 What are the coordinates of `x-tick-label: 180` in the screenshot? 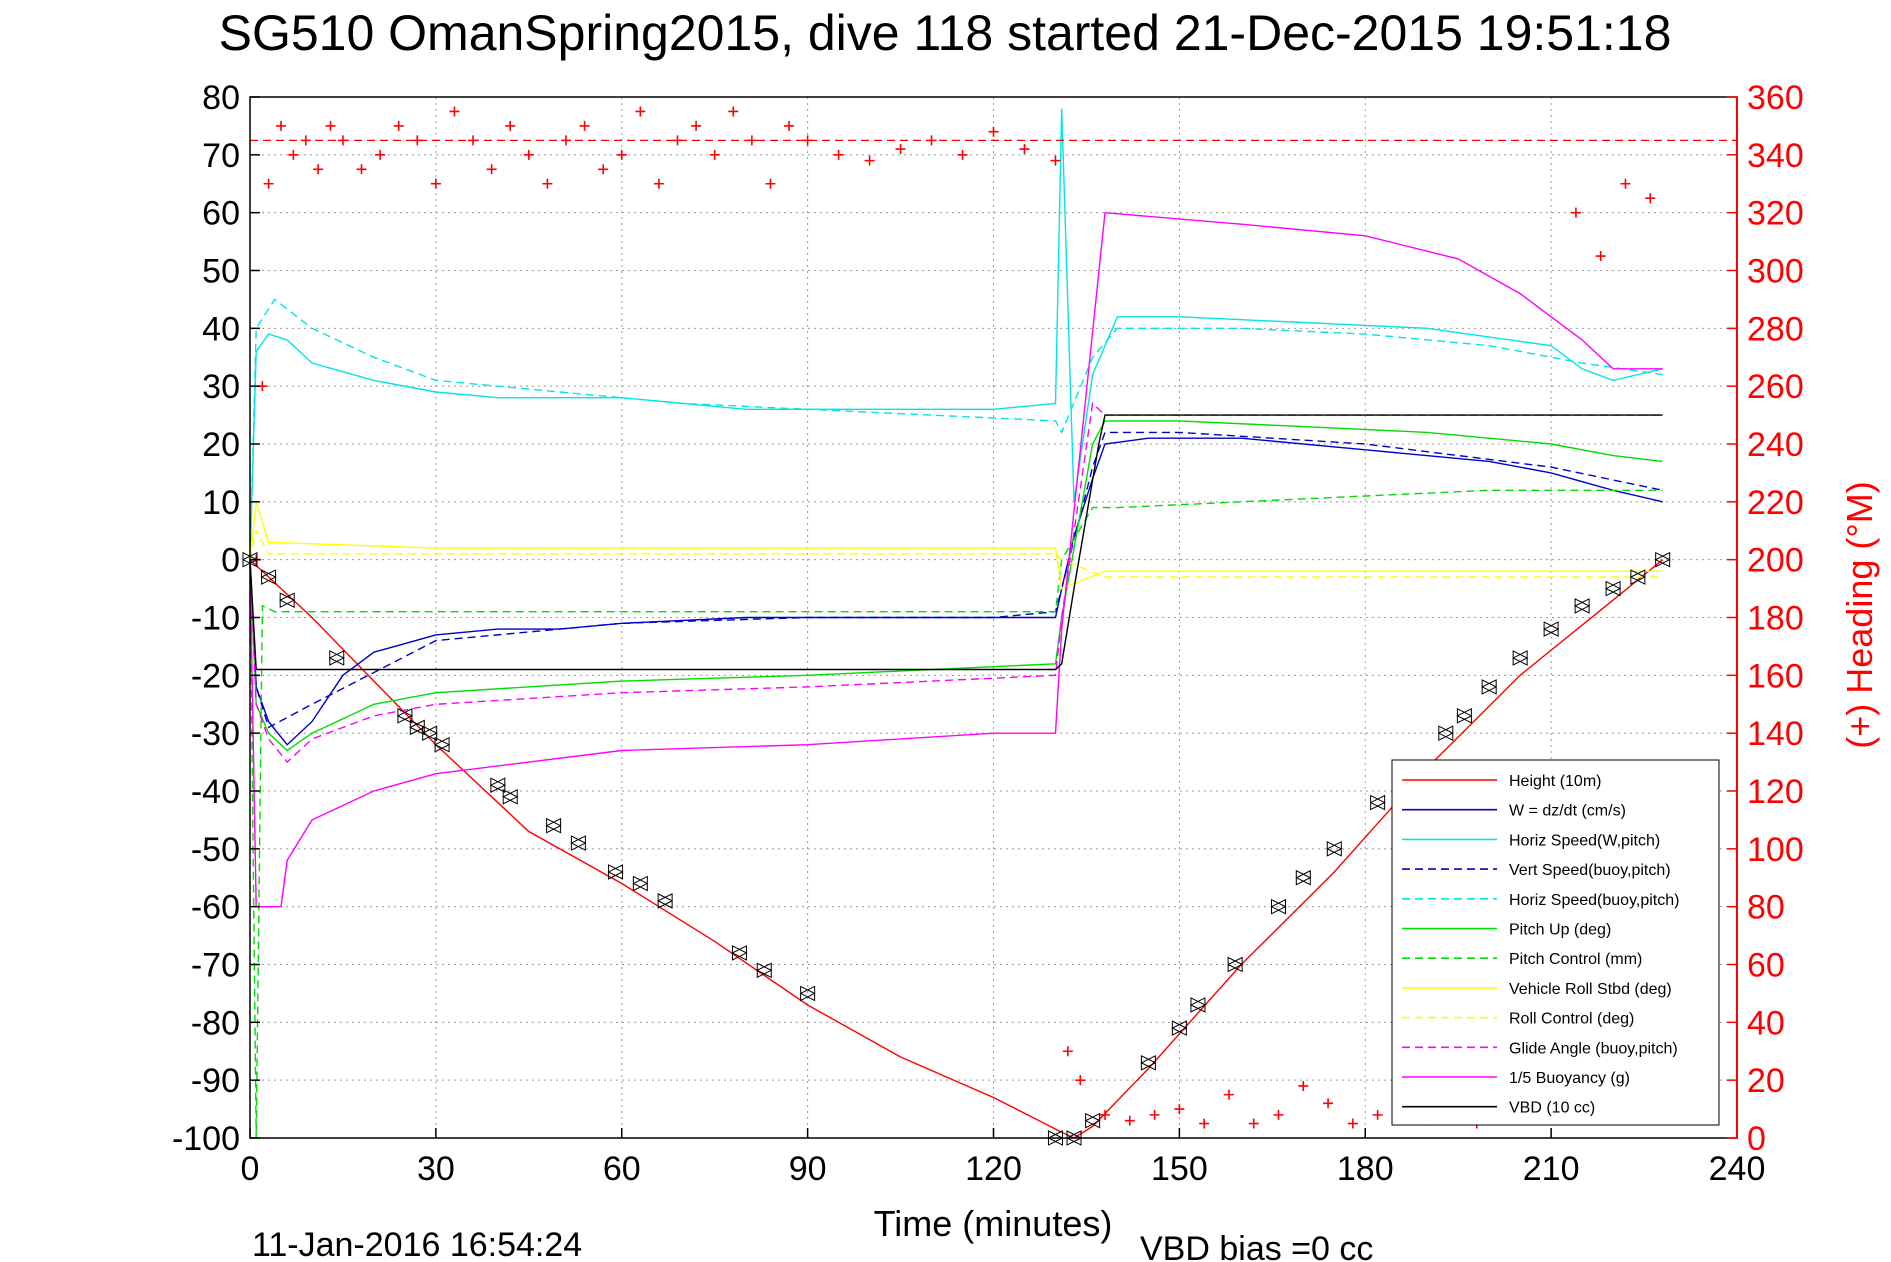 It's located at (1365, 1169).